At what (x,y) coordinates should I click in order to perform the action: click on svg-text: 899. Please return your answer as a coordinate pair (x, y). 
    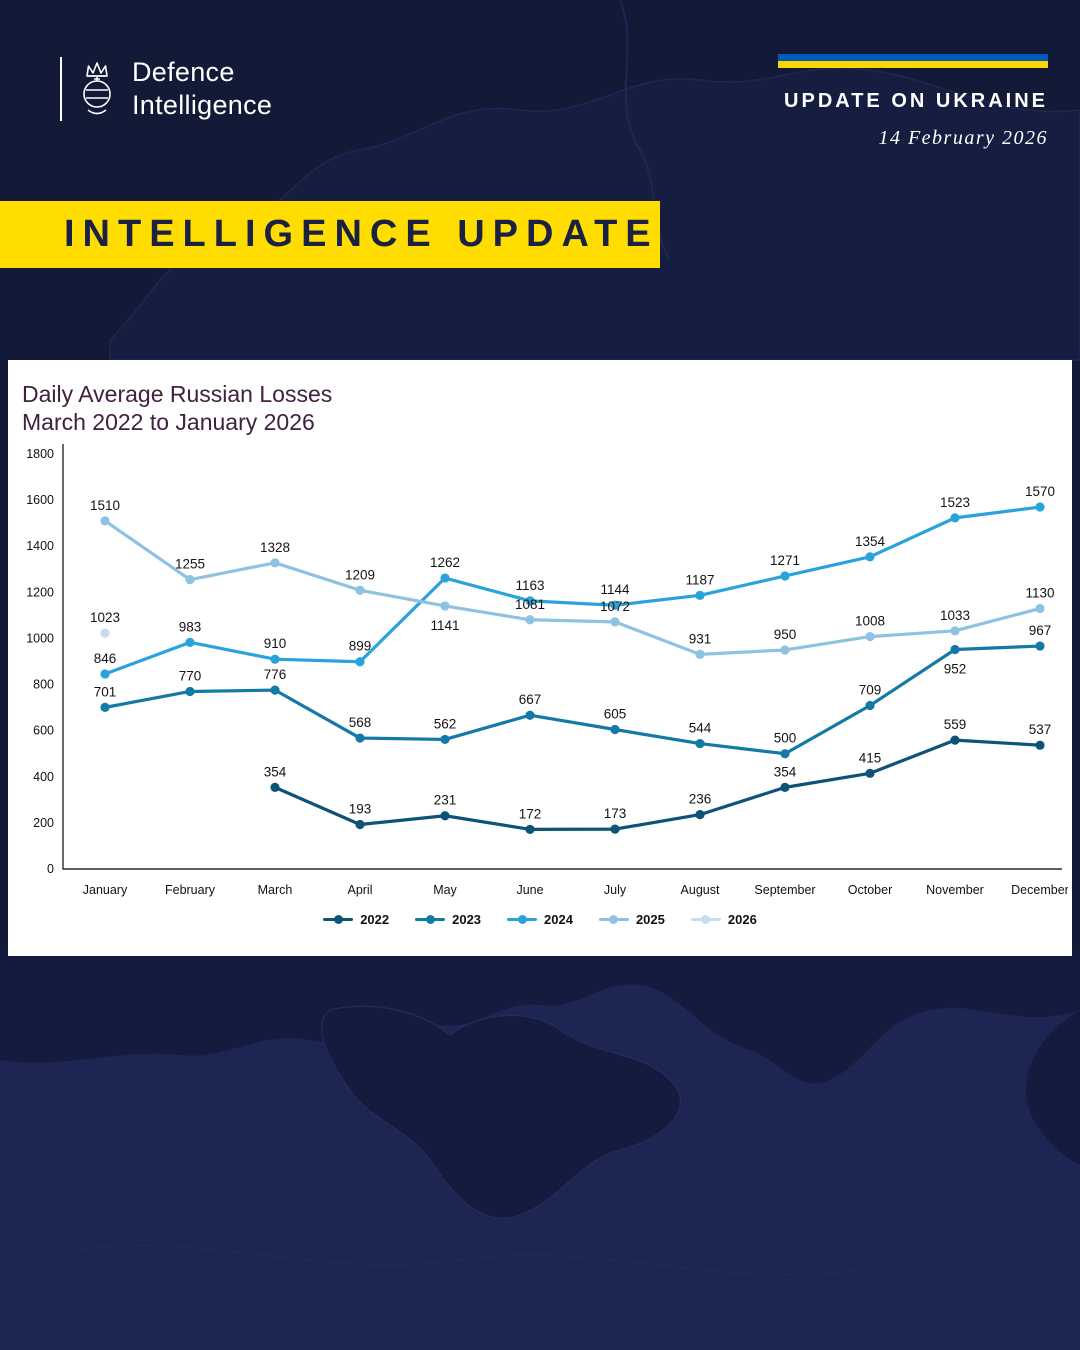
    Looking at the image, I should click on (360, 646).